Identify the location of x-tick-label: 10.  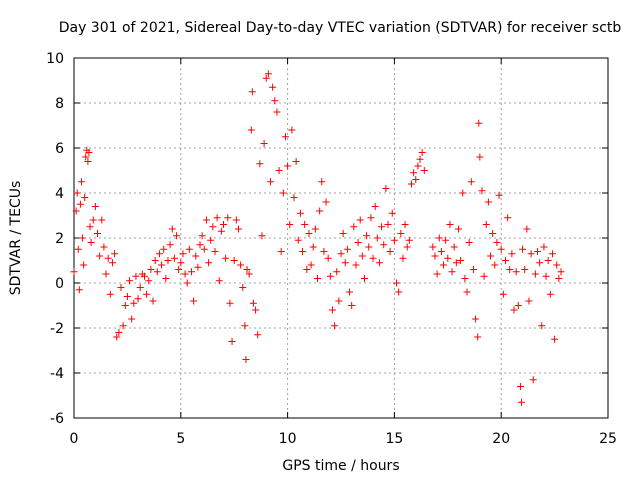
(288, 439).